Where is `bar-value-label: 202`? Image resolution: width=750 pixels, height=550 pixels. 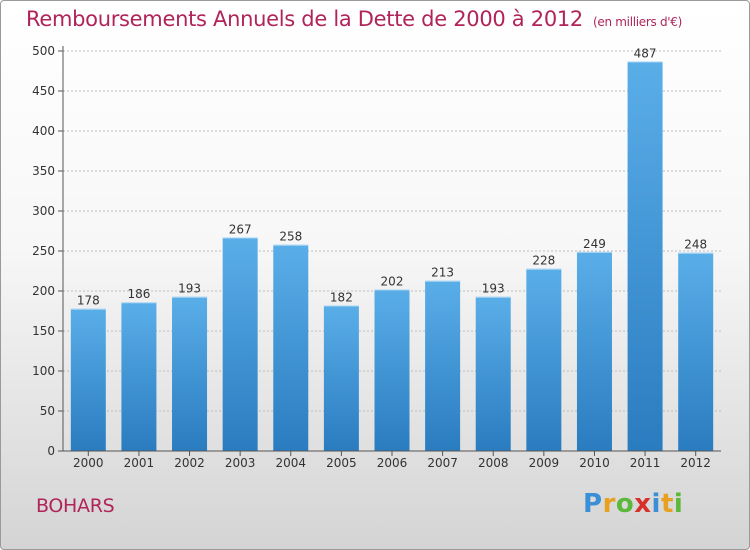
bar-value-label: 202 is located at coordinates (392, 281).